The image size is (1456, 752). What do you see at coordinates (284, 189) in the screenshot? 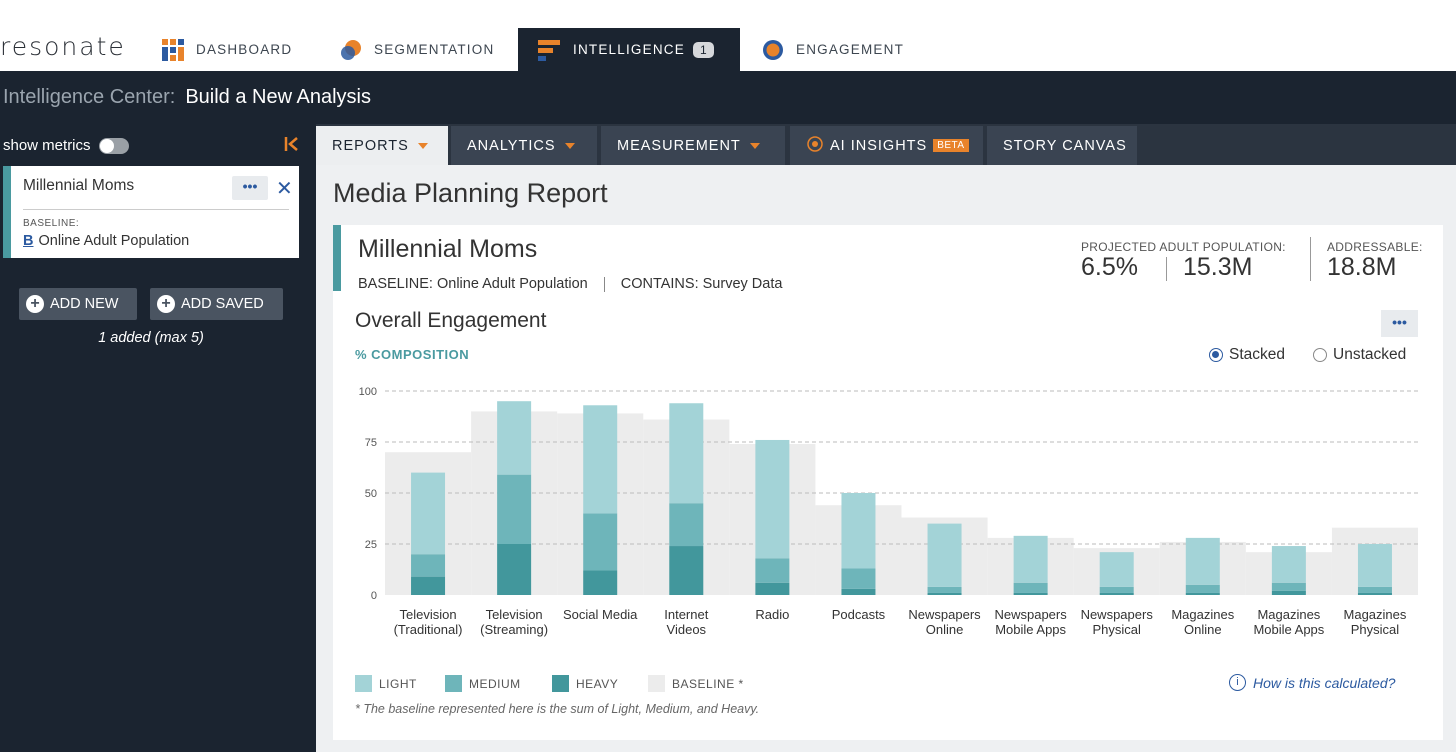
I see `segment-remove-button: ✕` at bounding box center [284, 189].